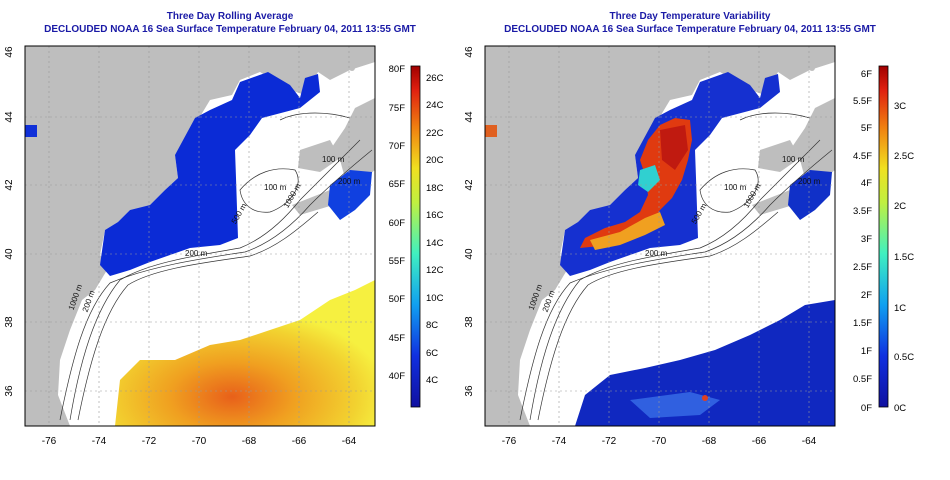 The width and height of the screenshot is (950, 480). I want to click on colorbar-label: 45F, so click(397, 338).